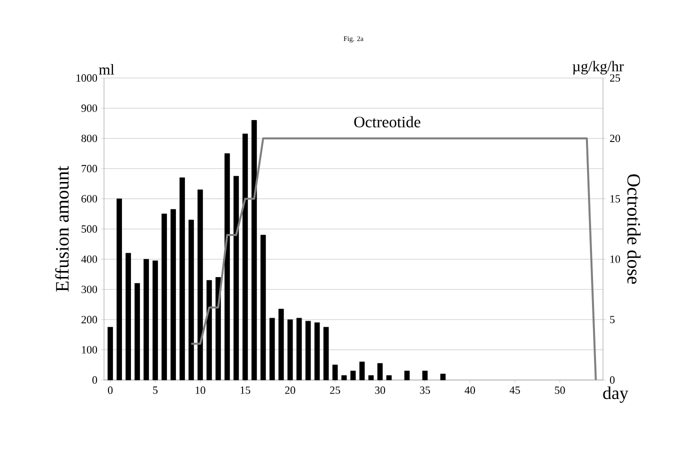  Describe the element at coordinates (62, 229) in the screenshot. I see `y-axis-title: Effusion amount` at that location.